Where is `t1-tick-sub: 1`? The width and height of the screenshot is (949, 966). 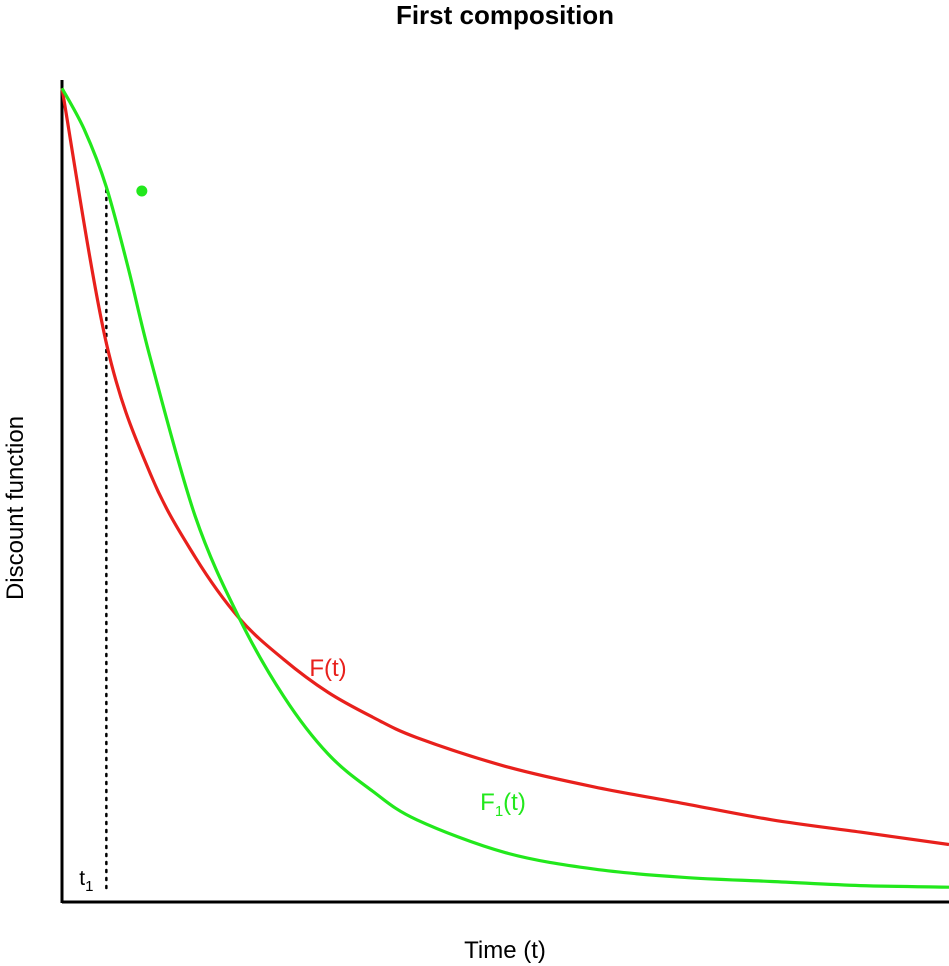 t1-tick-sub: 1 is located at coordinates (89, 886).